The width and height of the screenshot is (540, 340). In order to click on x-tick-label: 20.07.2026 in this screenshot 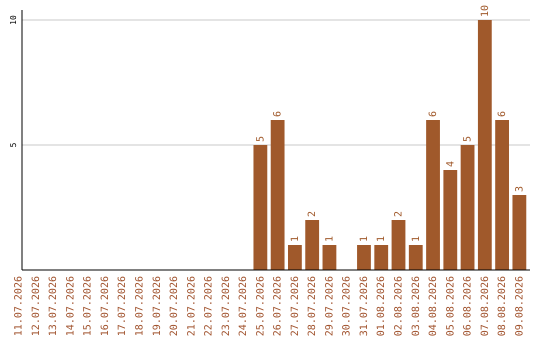, I will do `click(174, 306)`.